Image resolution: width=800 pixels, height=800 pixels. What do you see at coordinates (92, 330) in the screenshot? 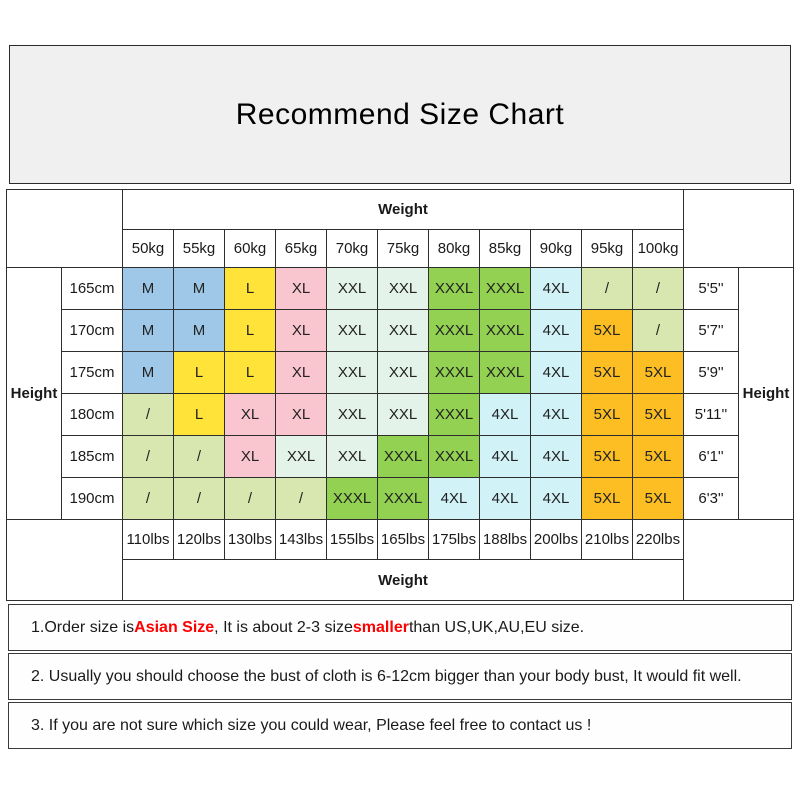
I see `height-cm-label: 170cm` at bounding box center [92, 330].